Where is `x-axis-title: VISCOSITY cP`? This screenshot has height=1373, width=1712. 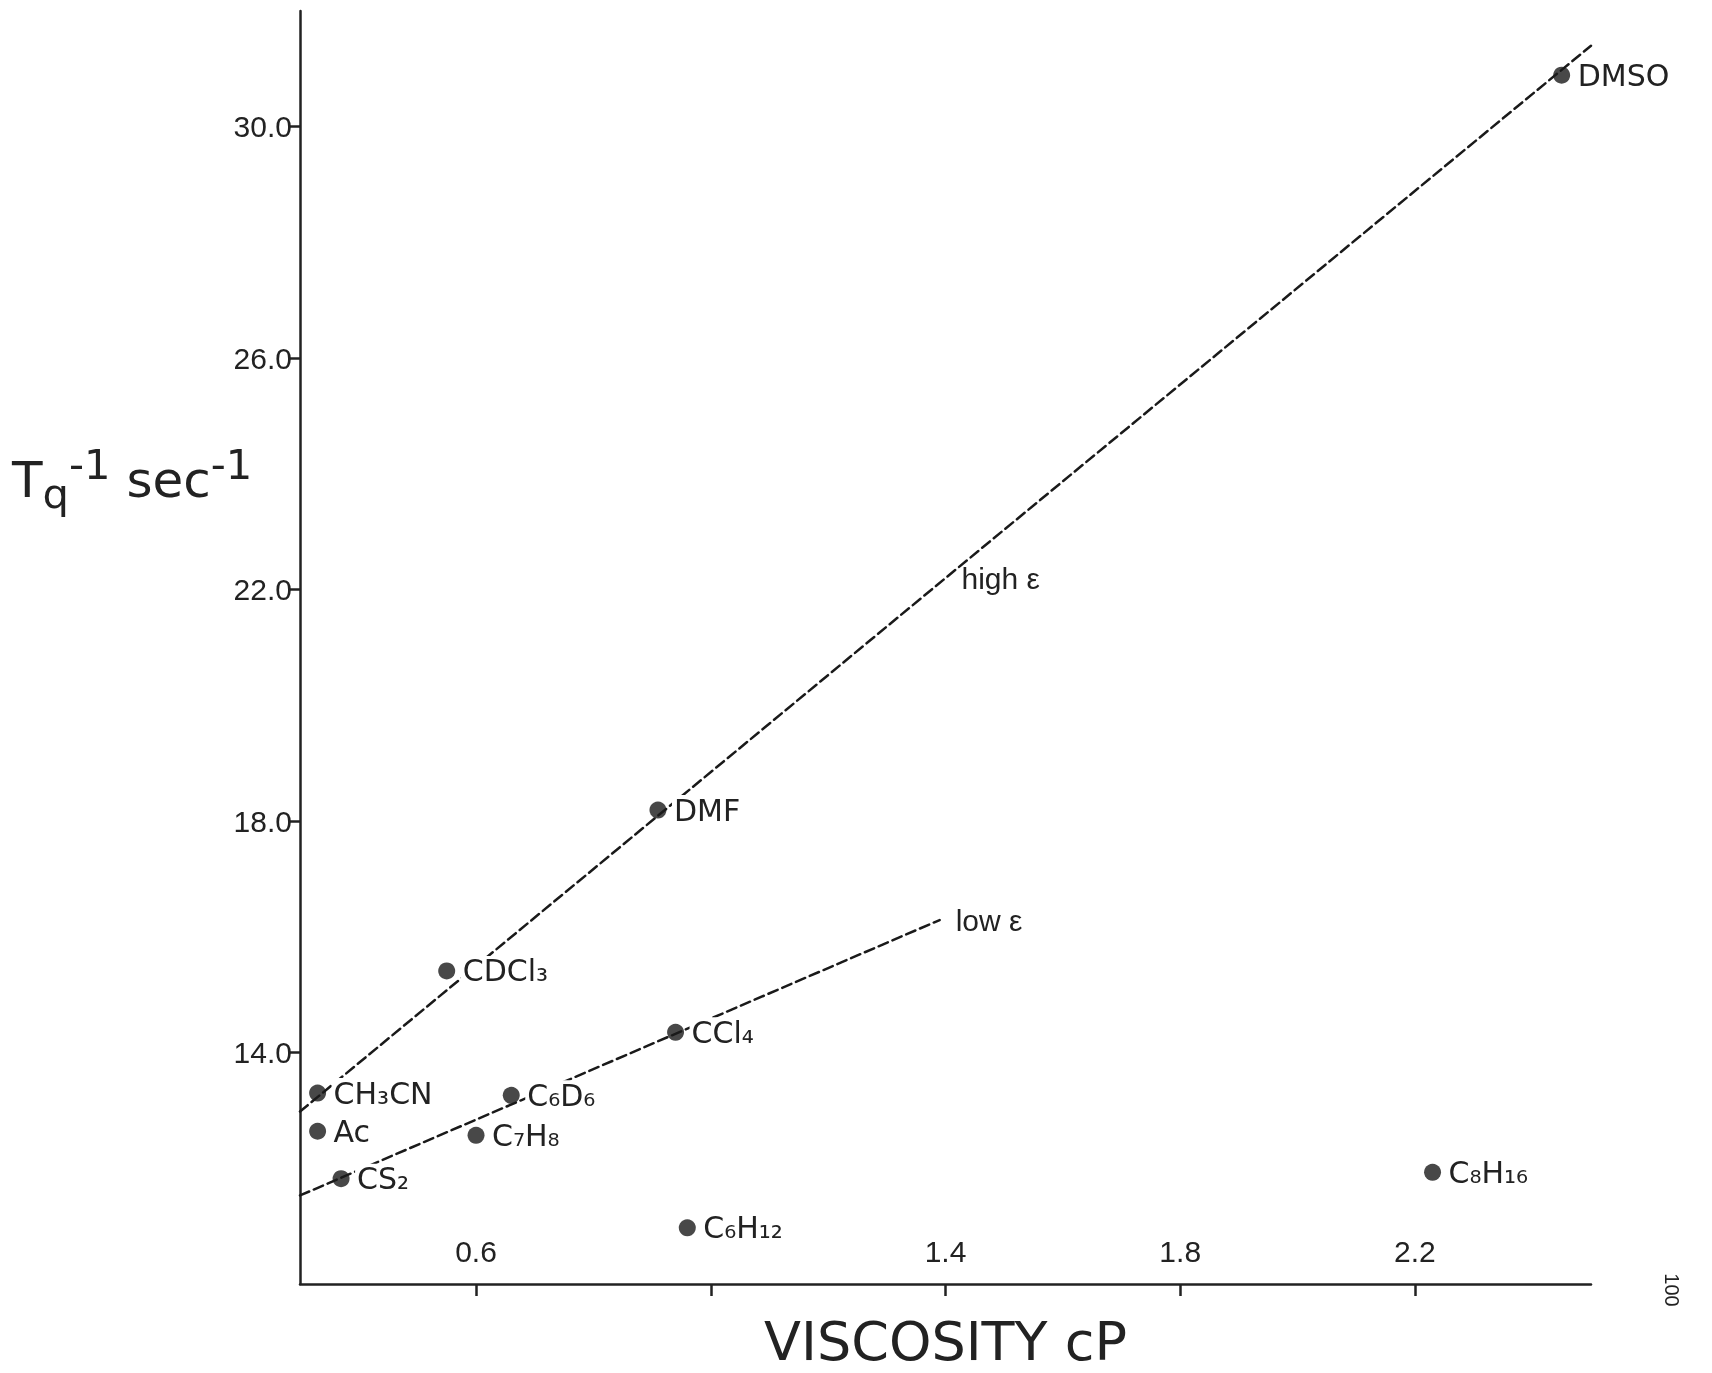 x-axis-title: VISCOSITY cP is located at coordinates (945, 1341).